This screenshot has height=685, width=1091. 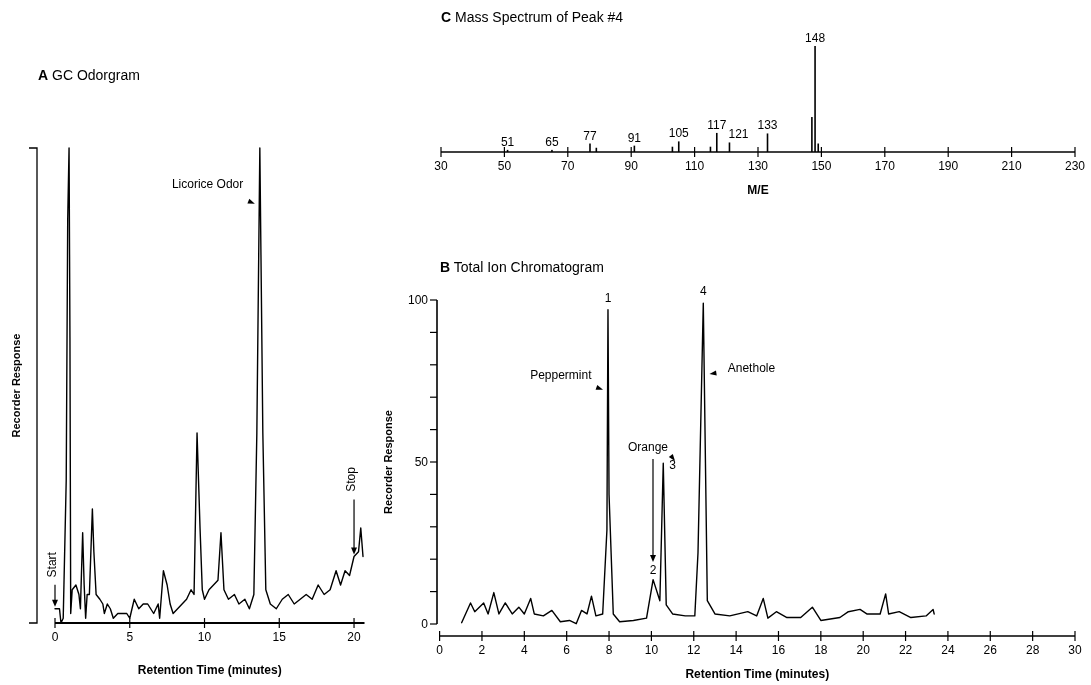 What do you see at coordinates (821, 166) in the screenshot?
I see `x-tick-label: 150` at bounding box center [821, 166].